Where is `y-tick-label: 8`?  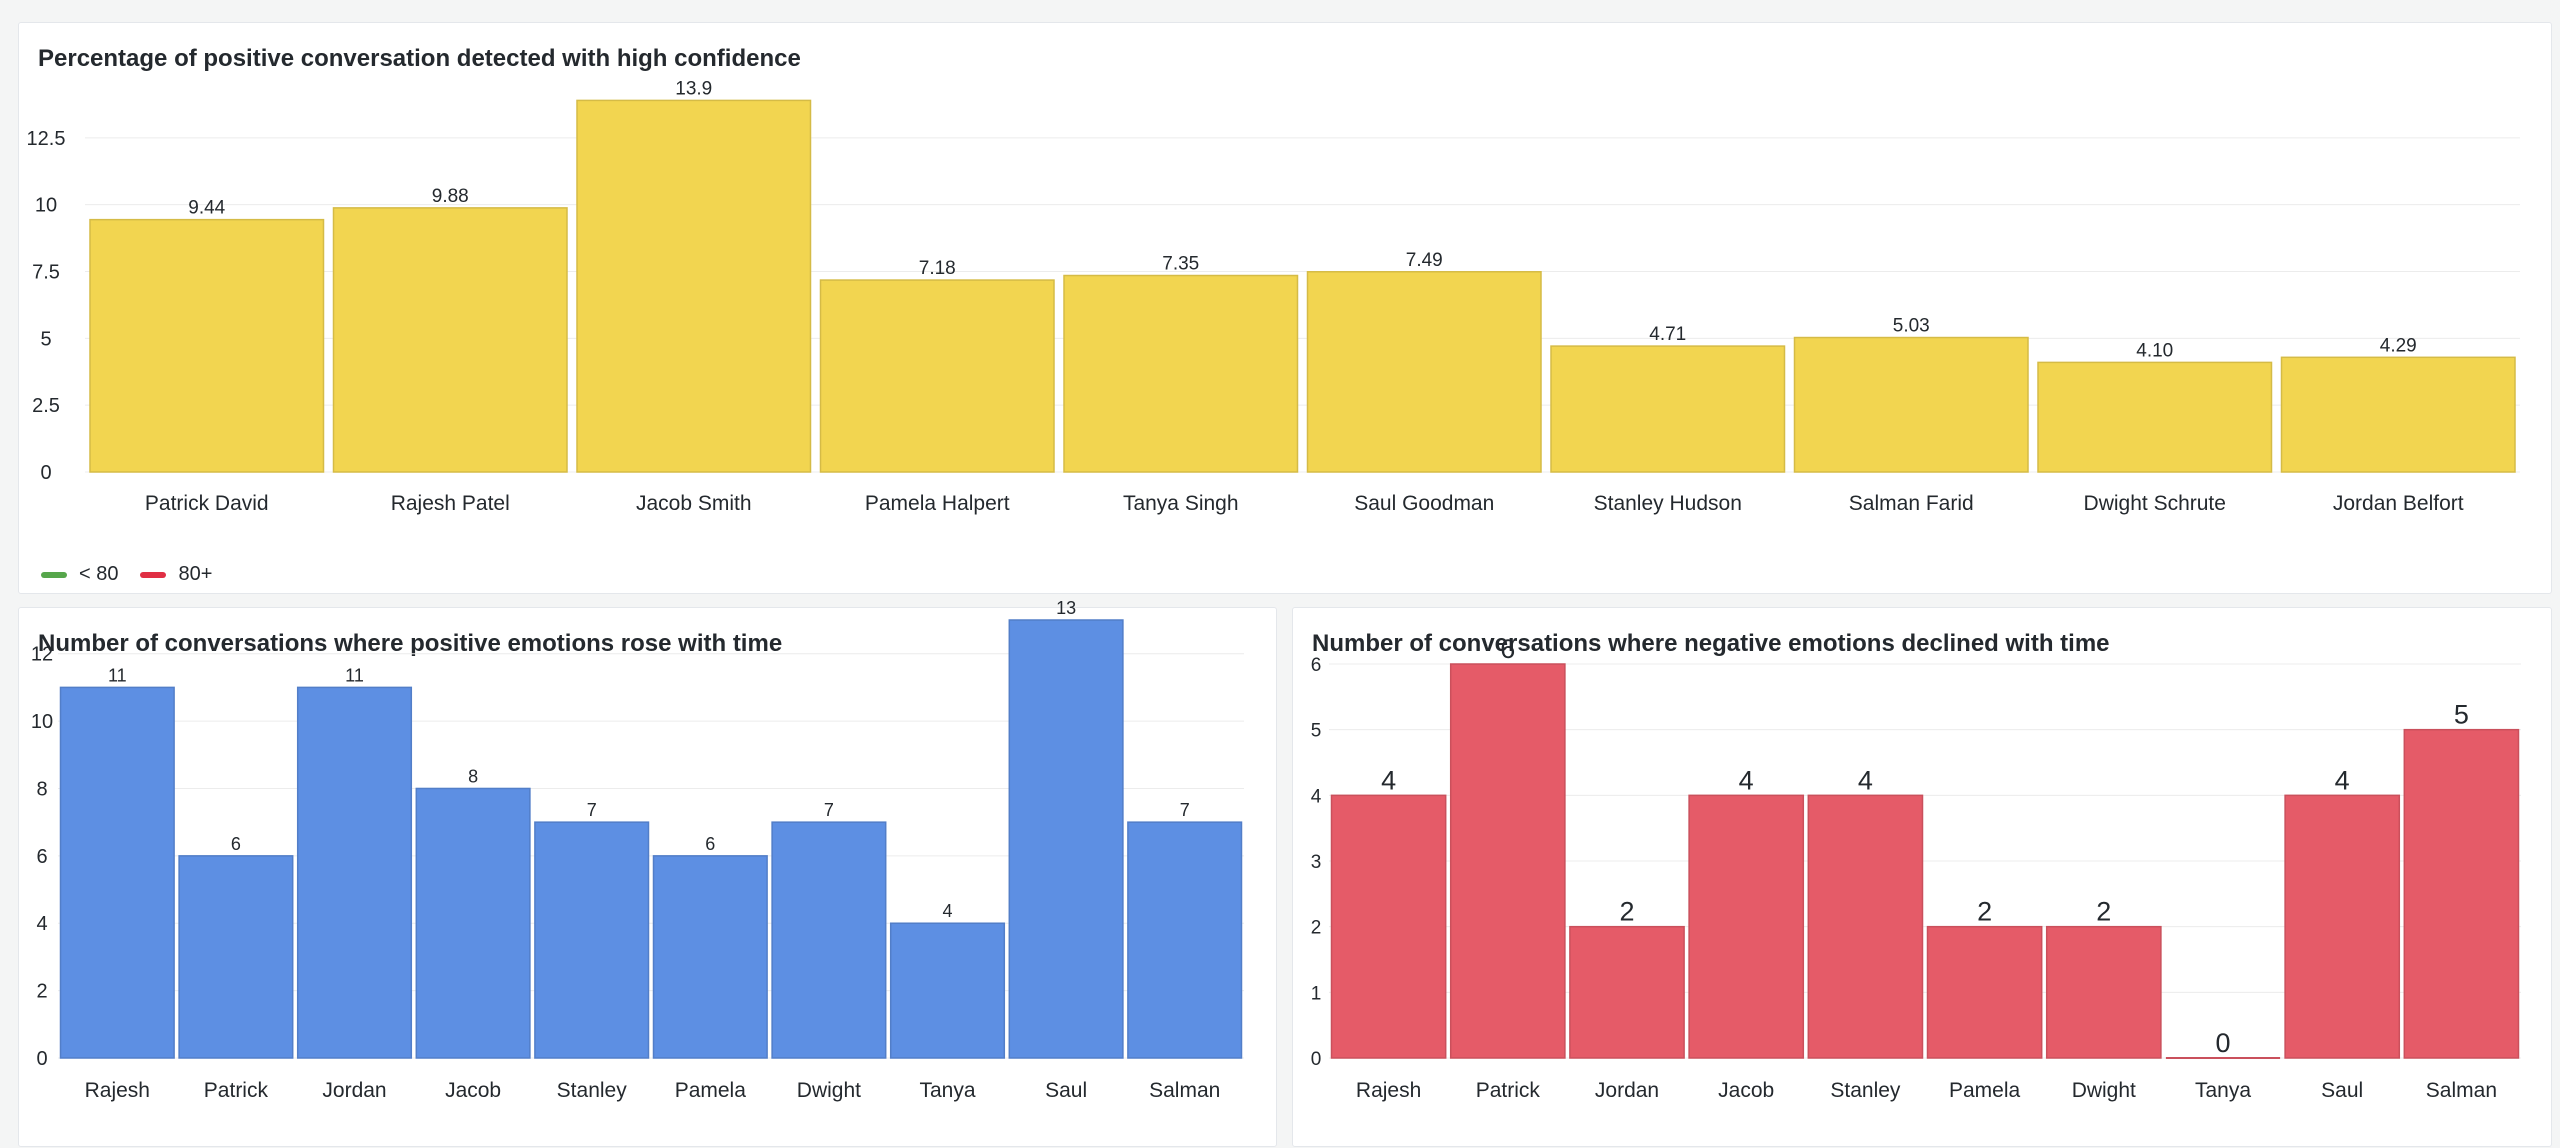 y-tick-label: 8 is located at coordinates (41, 789).